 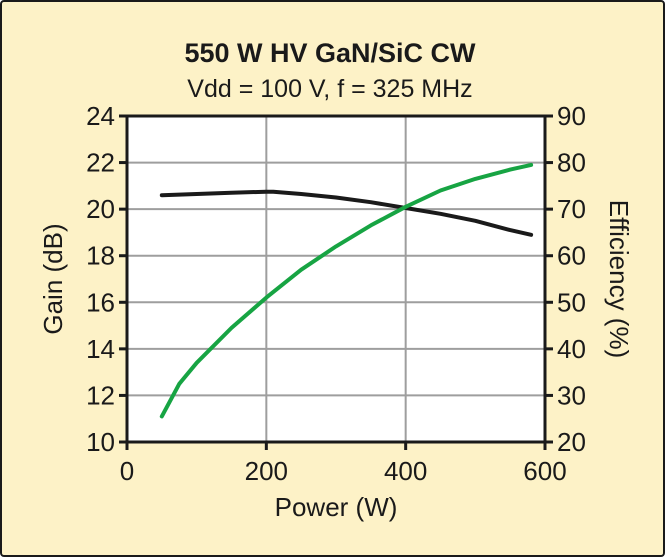 What do you see at coordinates (100, 302) in the screenshot?
I see `y-tick-label: 16` at bounding box center [100, 302].